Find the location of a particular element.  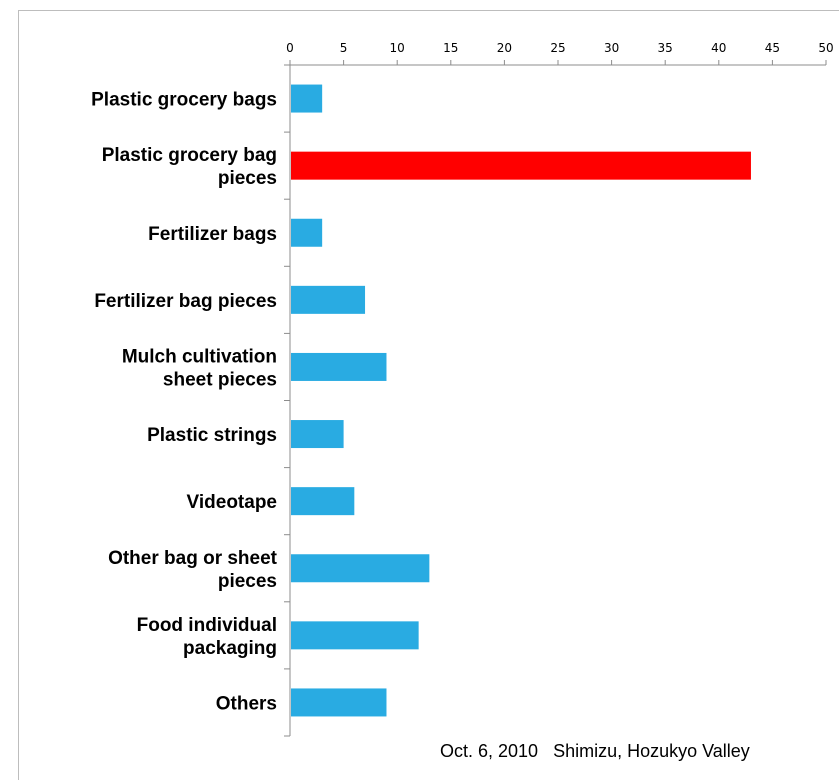

category-label: Mulch cultivation is located at coordinates (199, 356).